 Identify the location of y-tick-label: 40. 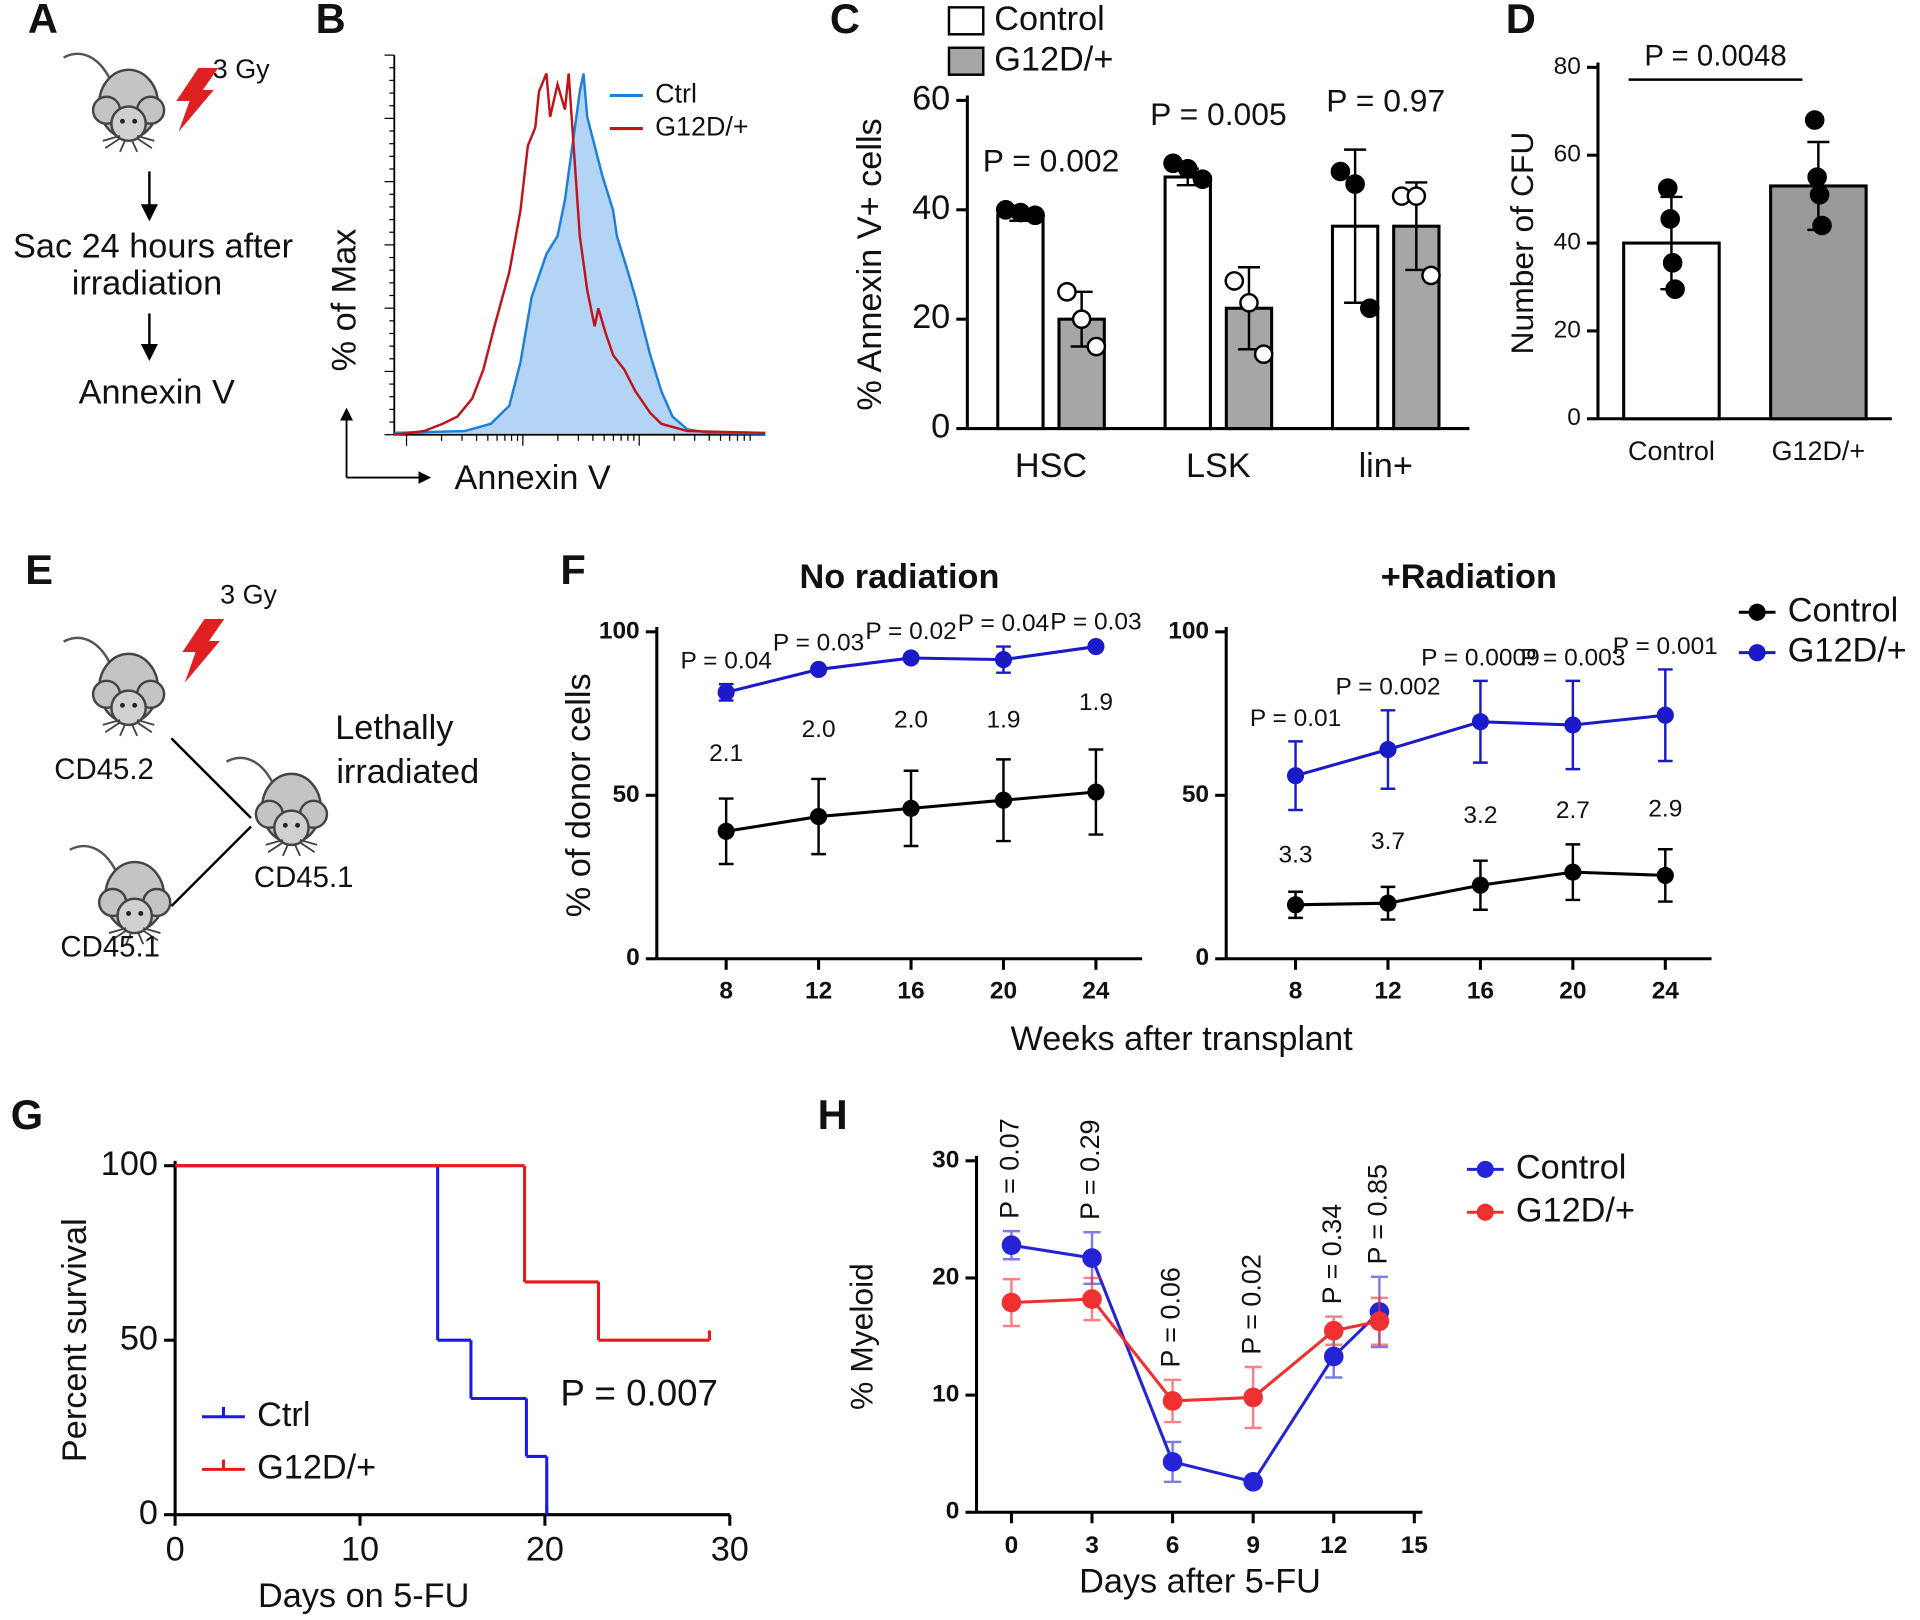
(1567, 242).